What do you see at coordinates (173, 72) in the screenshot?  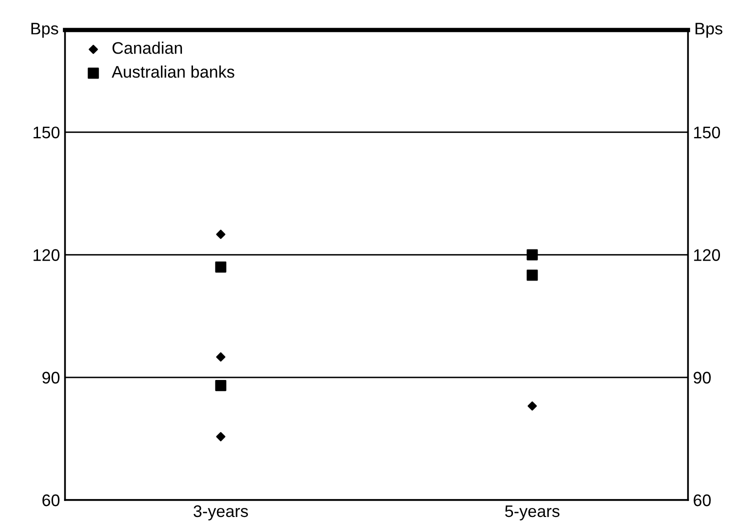 I see `legend-label: Australian banks` at bounding box center [173, 72].